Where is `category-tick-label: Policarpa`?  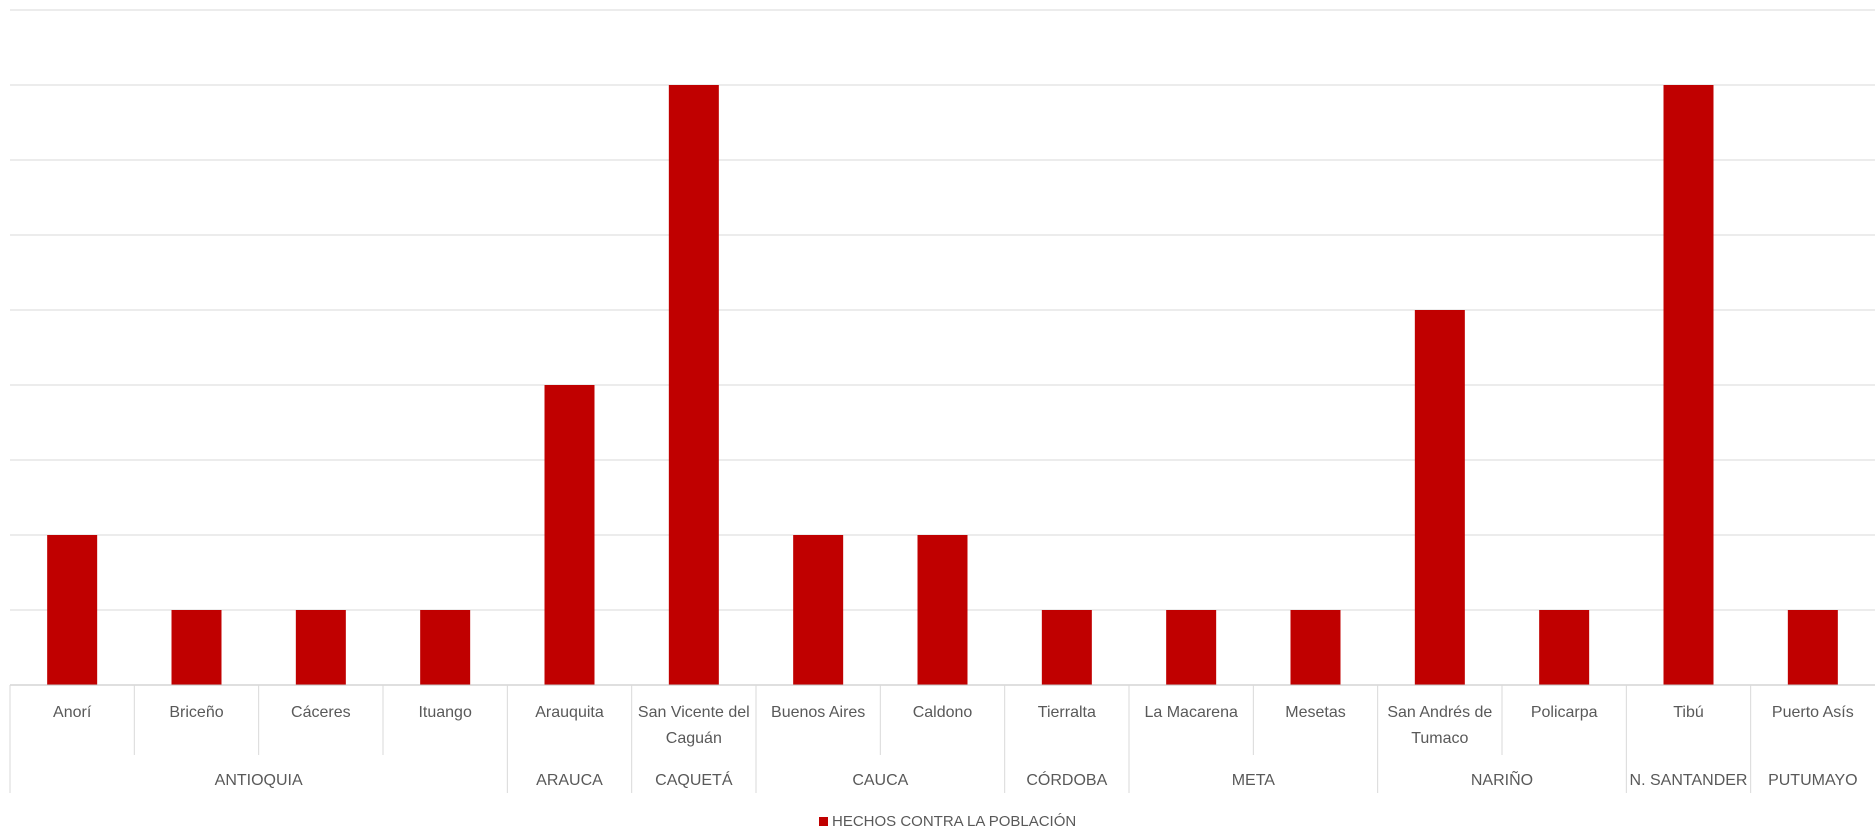 category-tick-label: Policarpa is located at coordinates (1564, 712).